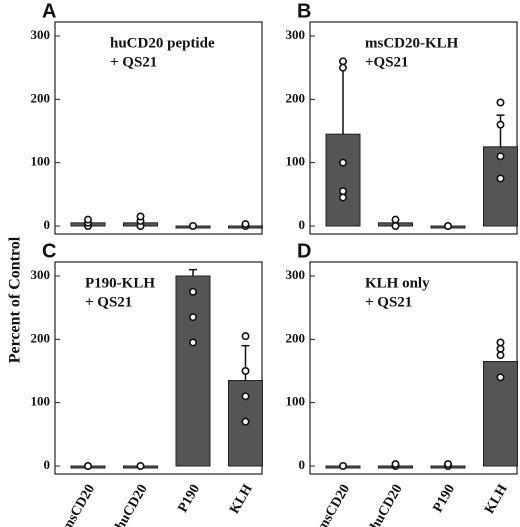 The height and width of the screenshot is (527, 520). I want to click on panel-title: +QS21, so click(387, 62).